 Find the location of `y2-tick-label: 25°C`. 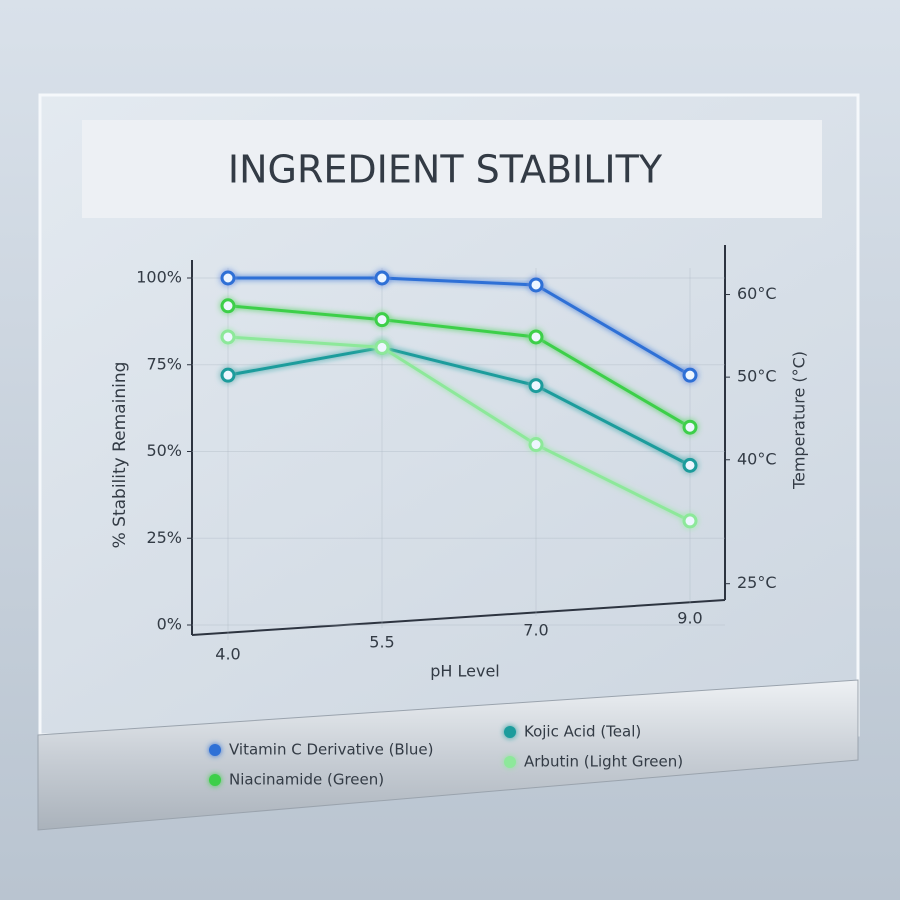

y2-tick-label: 25°C is located at coordinates (757, 582).